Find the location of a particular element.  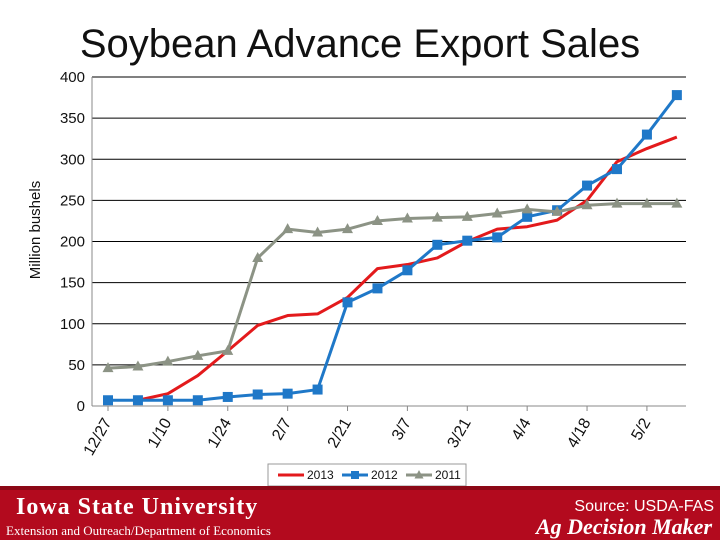

x-tick-label: 4/18 is located at coordinates (579, 433).